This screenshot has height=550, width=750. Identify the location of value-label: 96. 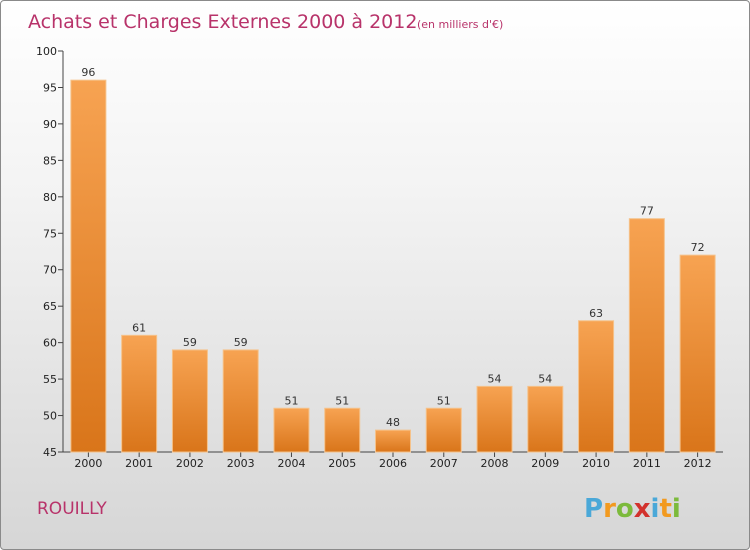
(88, 72).